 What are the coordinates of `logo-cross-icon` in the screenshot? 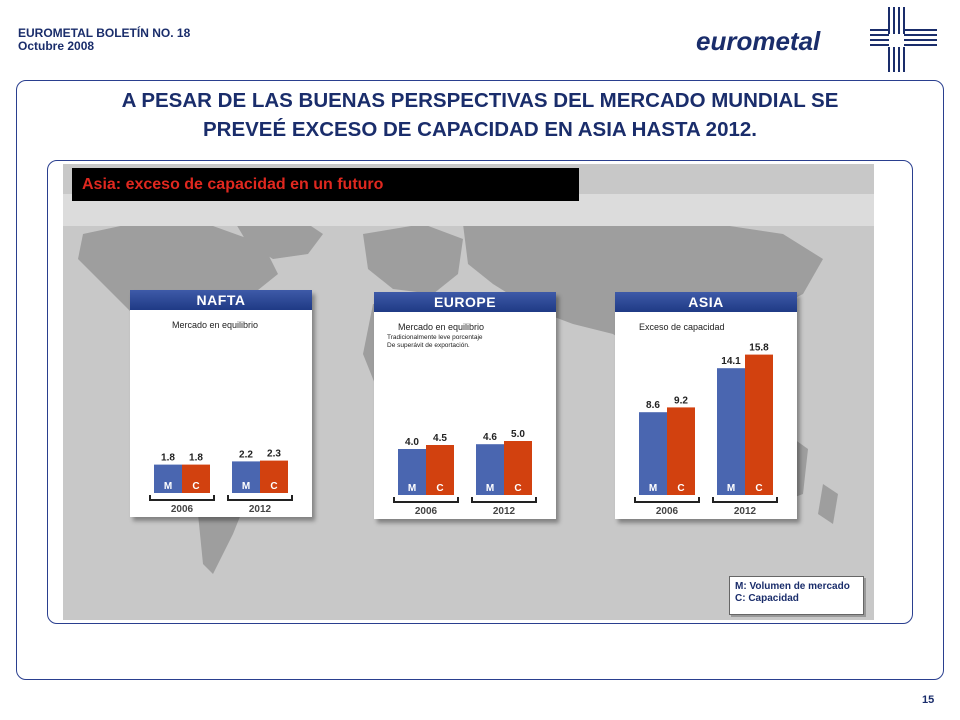 It's located at (903, 39).